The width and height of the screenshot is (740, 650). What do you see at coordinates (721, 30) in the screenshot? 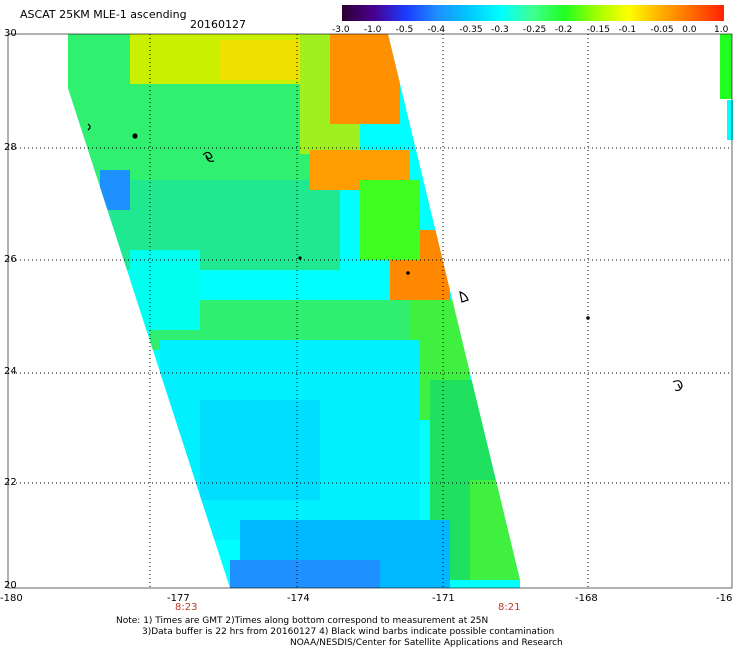
I see `colorbar-label: 1.0` at bounding box center [721, 30].